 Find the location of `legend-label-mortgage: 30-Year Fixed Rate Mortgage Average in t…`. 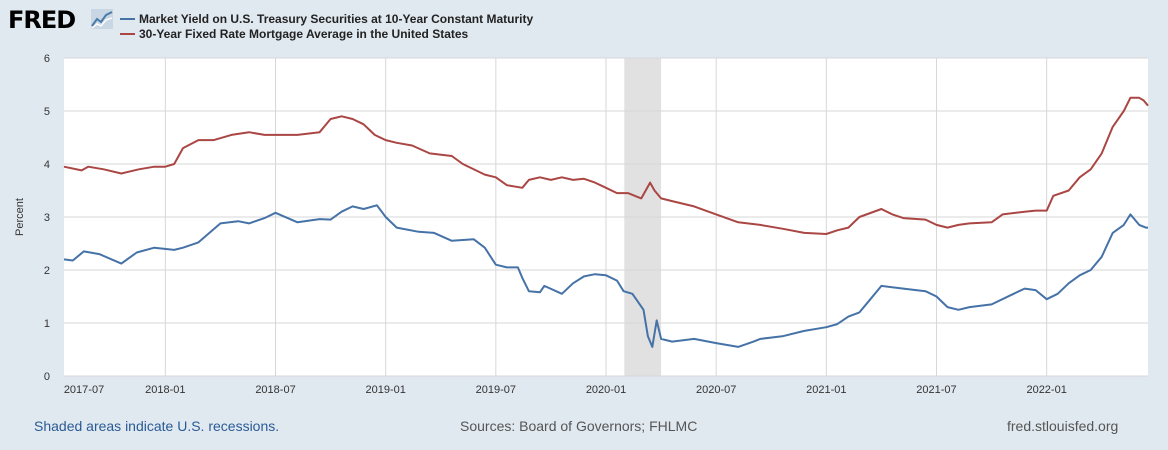

legend-label-mortgage: 30-Year Fixed Rate Mortgage Average in t… is located at coordinates (304, 33).